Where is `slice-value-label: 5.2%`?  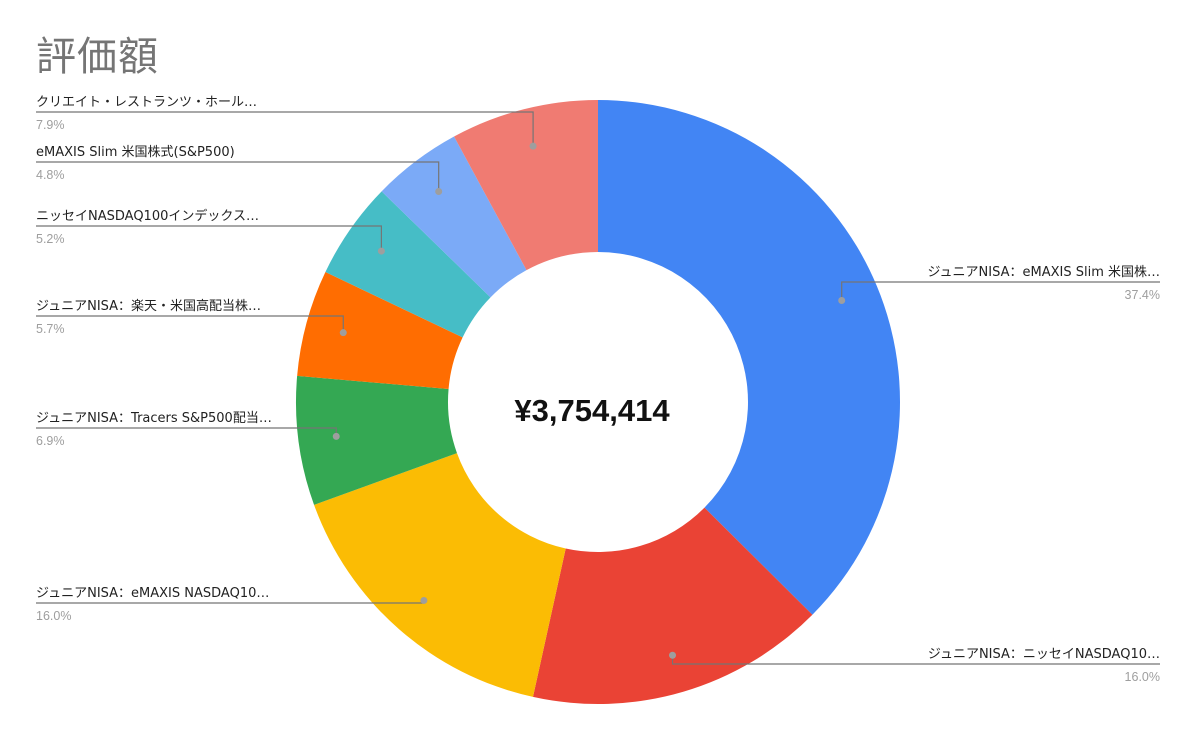
slice-value-label: 5.2% is located at coordinates (50, 239).